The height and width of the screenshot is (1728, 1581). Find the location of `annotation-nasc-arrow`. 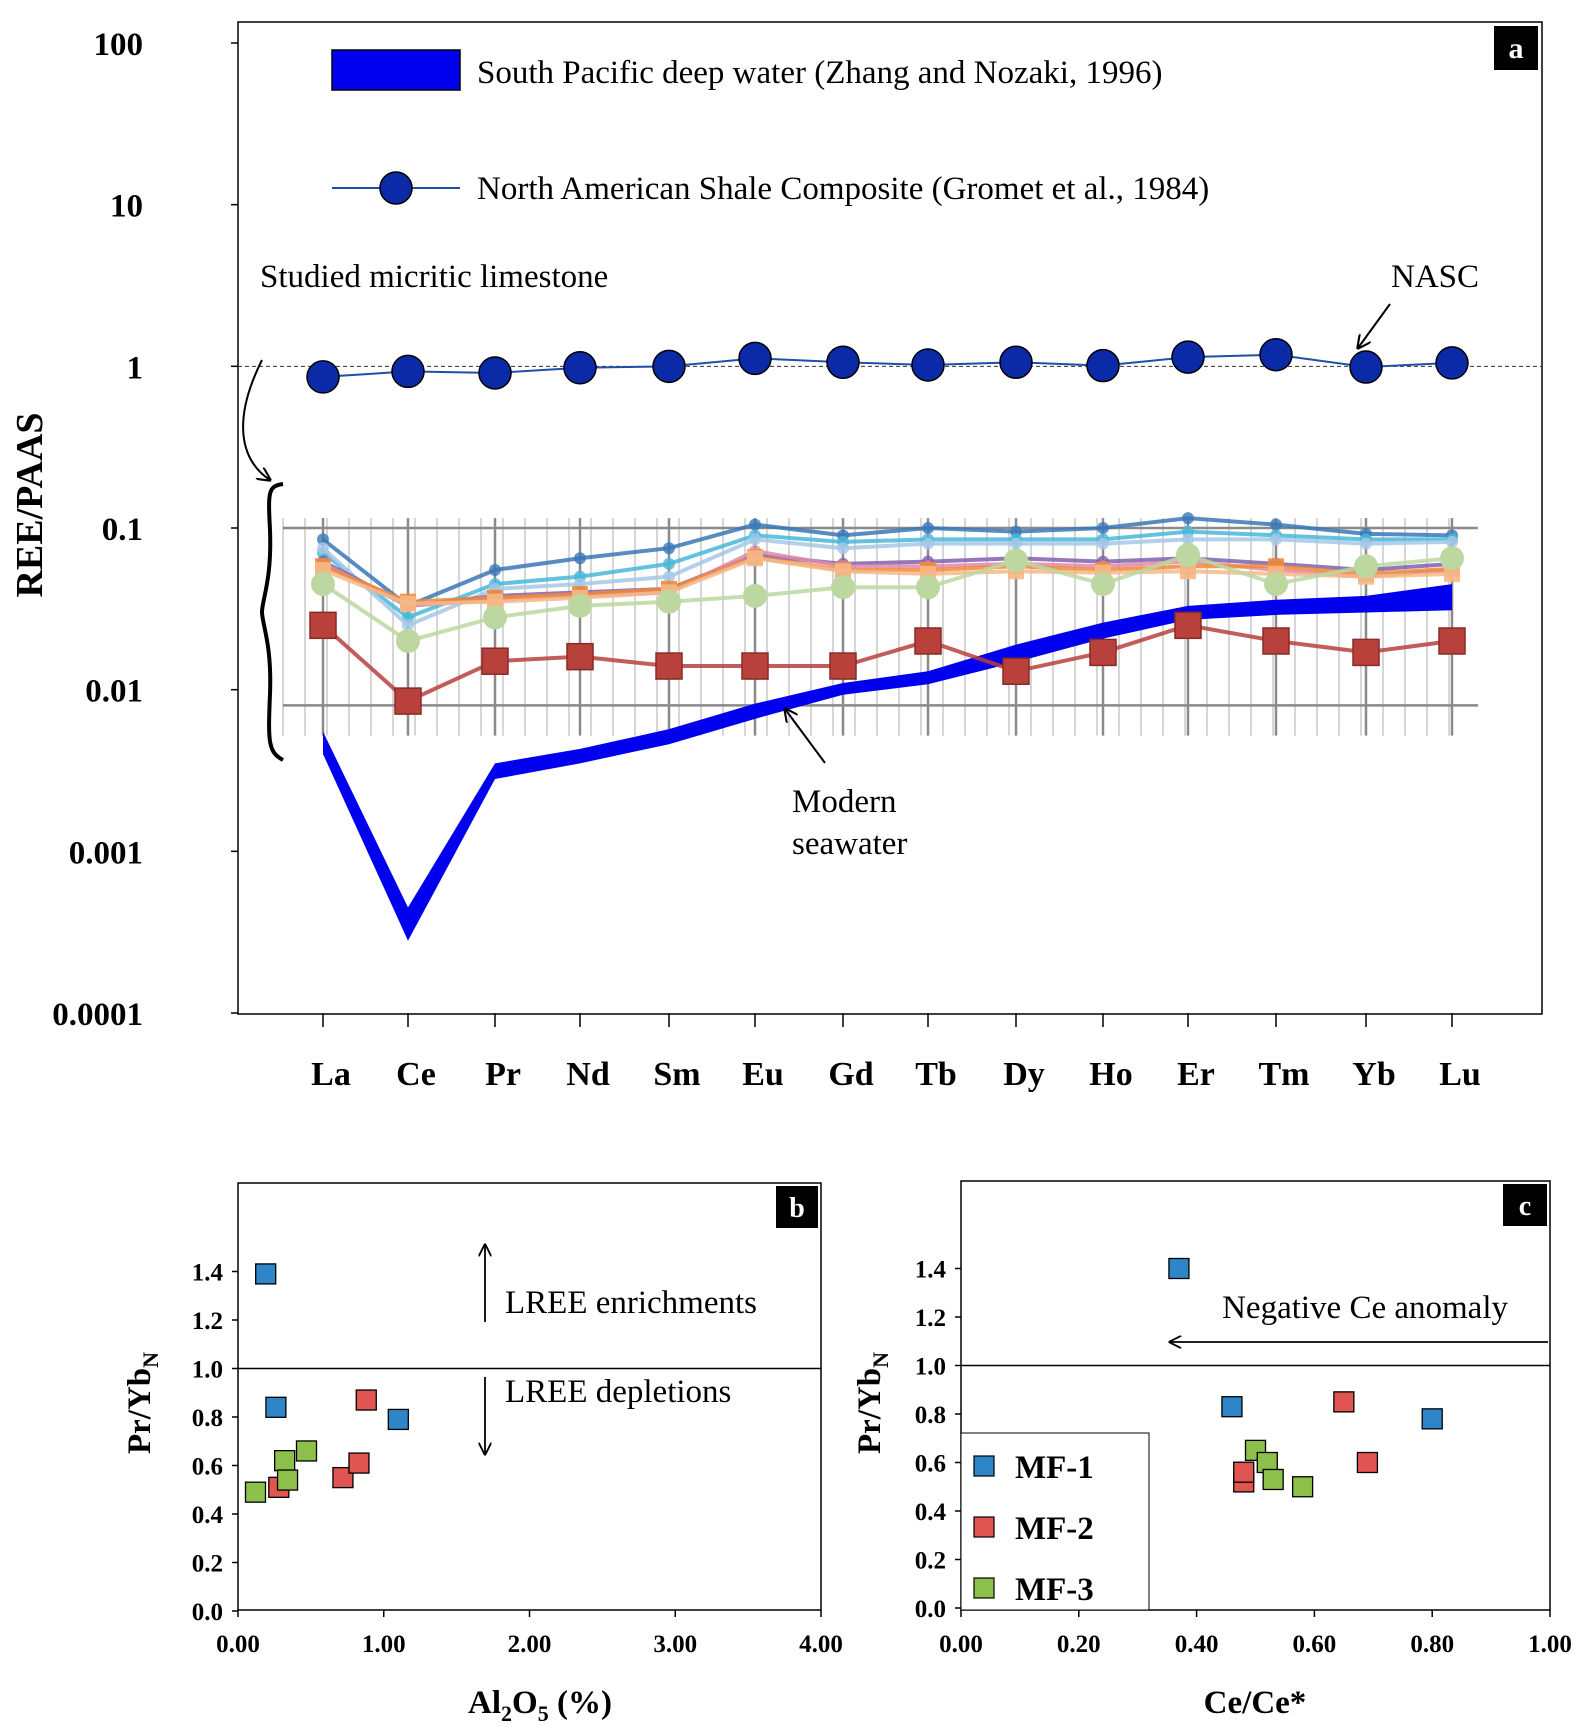

annotation-nasc-arrow is located at coordinates (1374, 325).